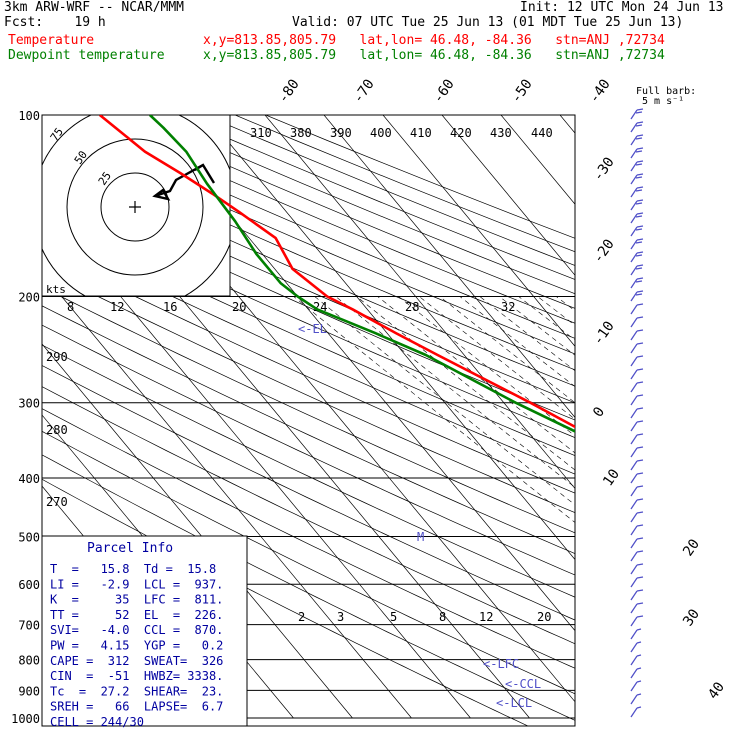 The height and width of the screenshot is (740, 740). What do you see at coordinates (289, 91) in the screenshot?
I see `isotherm-label-top: -80` at bounding box center [289, 91].